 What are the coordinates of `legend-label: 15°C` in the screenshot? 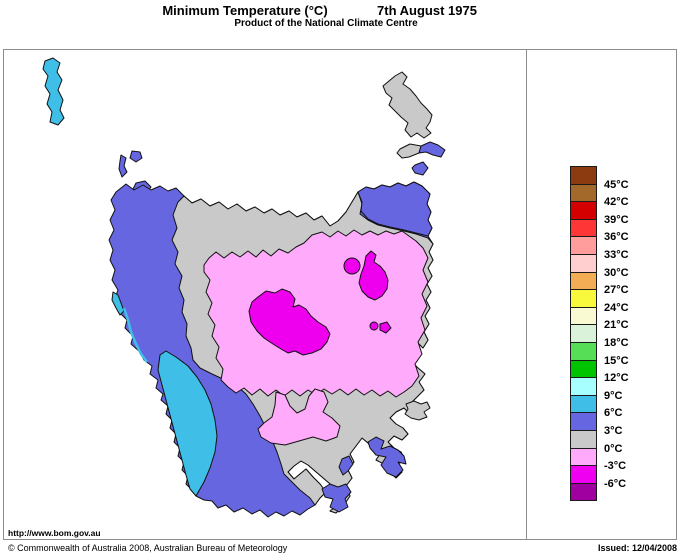 It's located at (616, 360).